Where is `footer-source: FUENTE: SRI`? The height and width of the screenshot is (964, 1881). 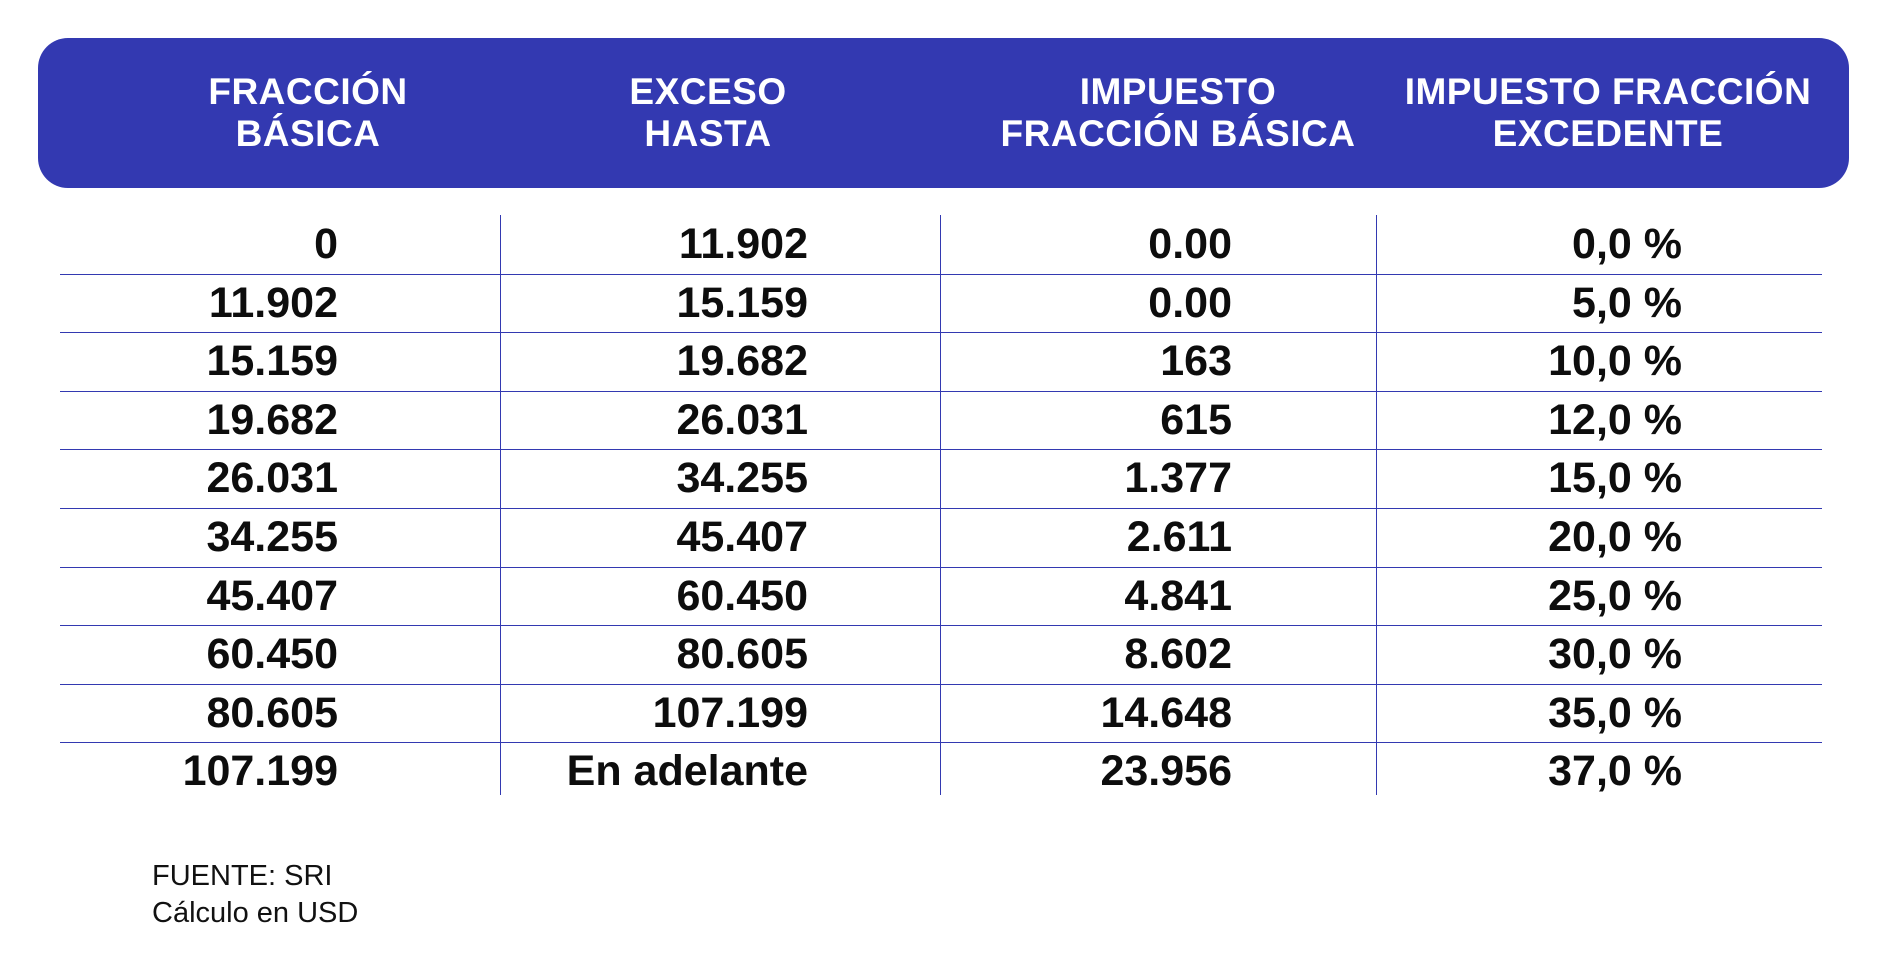
footer-source: FUENTE: SRI is located at coordinates (242, 876).